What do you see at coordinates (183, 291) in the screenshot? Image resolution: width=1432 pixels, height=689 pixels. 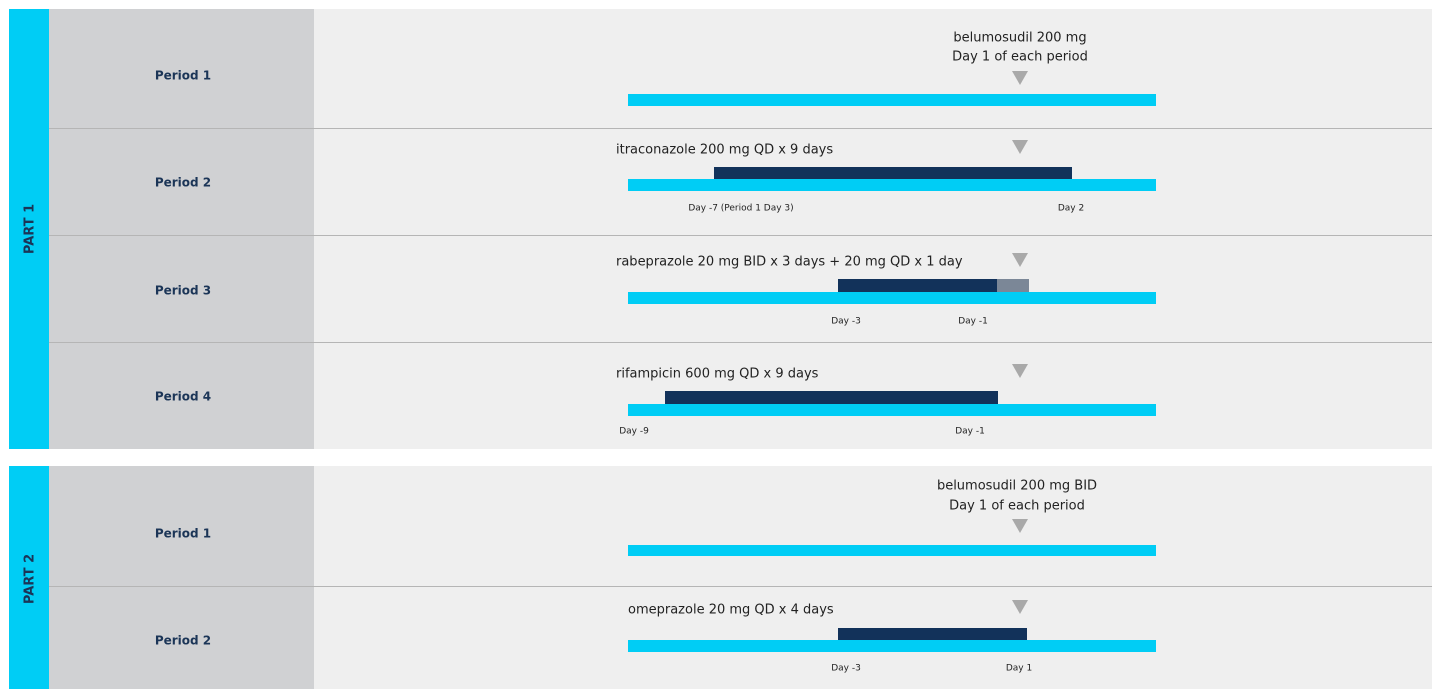 I see `period-label: Period 3` at bounding box center [183, 291].